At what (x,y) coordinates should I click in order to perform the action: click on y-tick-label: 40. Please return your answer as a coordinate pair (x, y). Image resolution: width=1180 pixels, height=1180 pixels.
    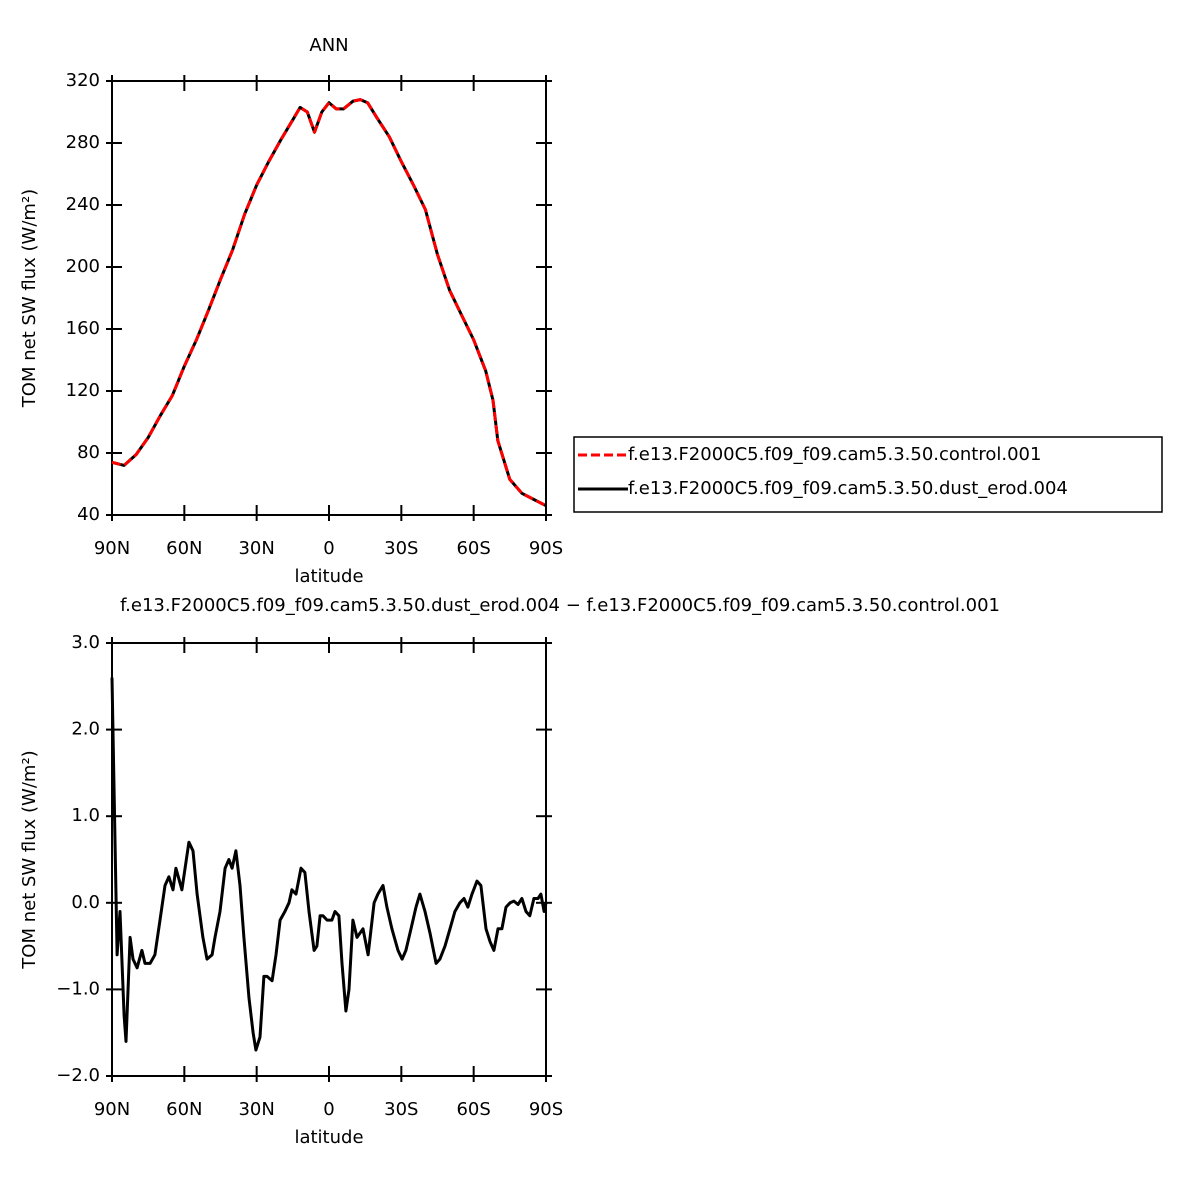
    Looking at the image, I should click on (88, 514).